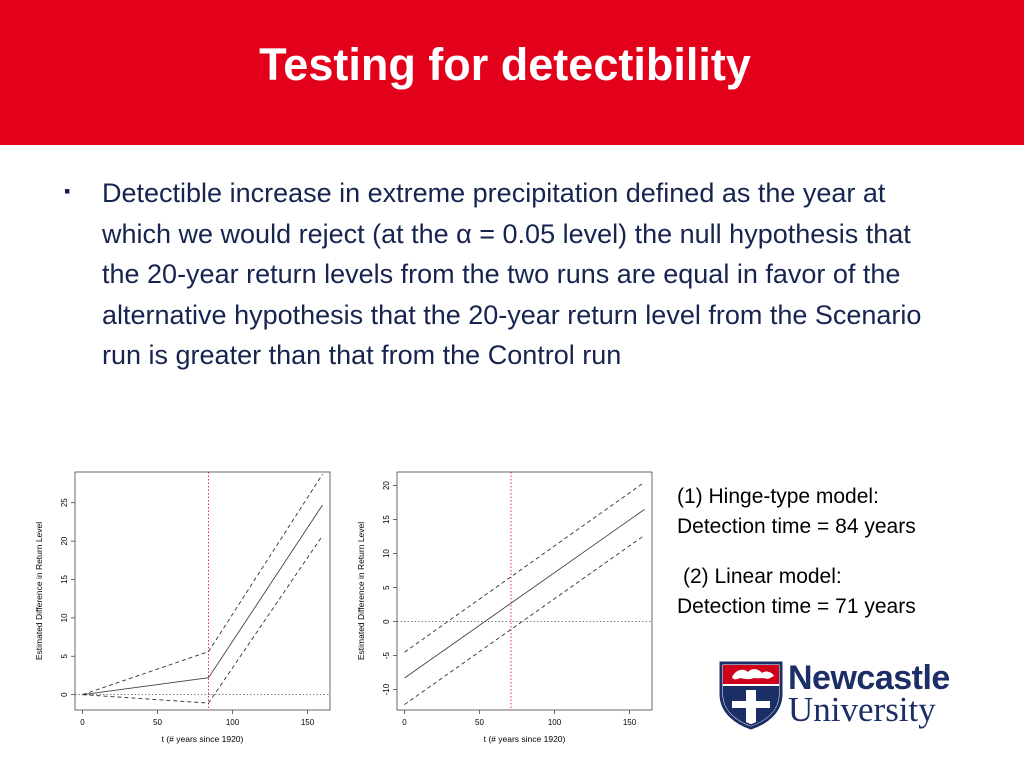  Describe the element at coordinates (233, 722) in the screenshot. I see `chart1-x-tick-label: 100` at that location.